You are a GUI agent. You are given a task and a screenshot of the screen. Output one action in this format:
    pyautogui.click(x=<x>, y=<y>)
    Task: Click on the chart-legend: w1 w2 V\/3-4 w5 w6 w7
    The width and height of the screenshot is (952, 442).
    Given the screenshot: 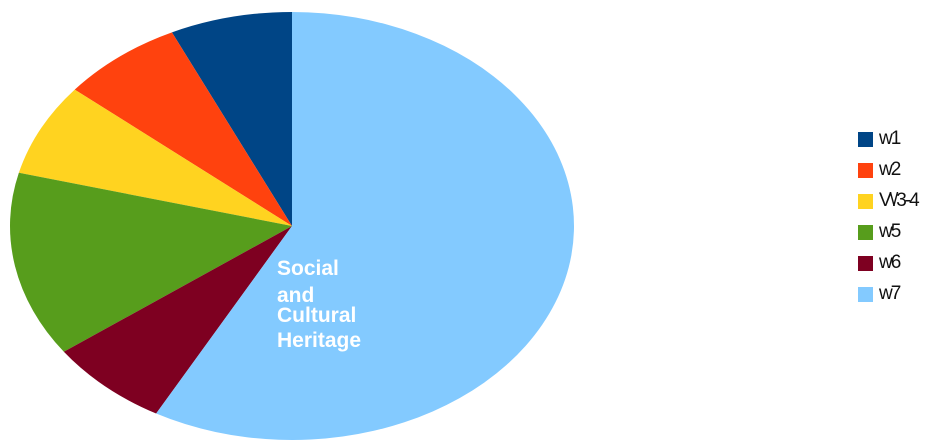 What is the action you would take?
    pyautogui.click(x=889, y=221)
    